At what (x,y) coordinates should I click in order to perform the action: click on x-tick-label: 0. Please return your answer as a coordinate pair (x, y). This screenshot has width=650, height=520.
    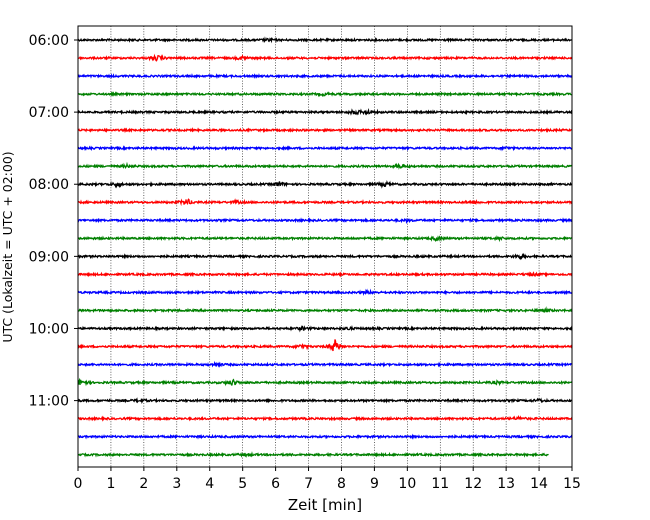
    Looking at the image, I should click on (78, 484).